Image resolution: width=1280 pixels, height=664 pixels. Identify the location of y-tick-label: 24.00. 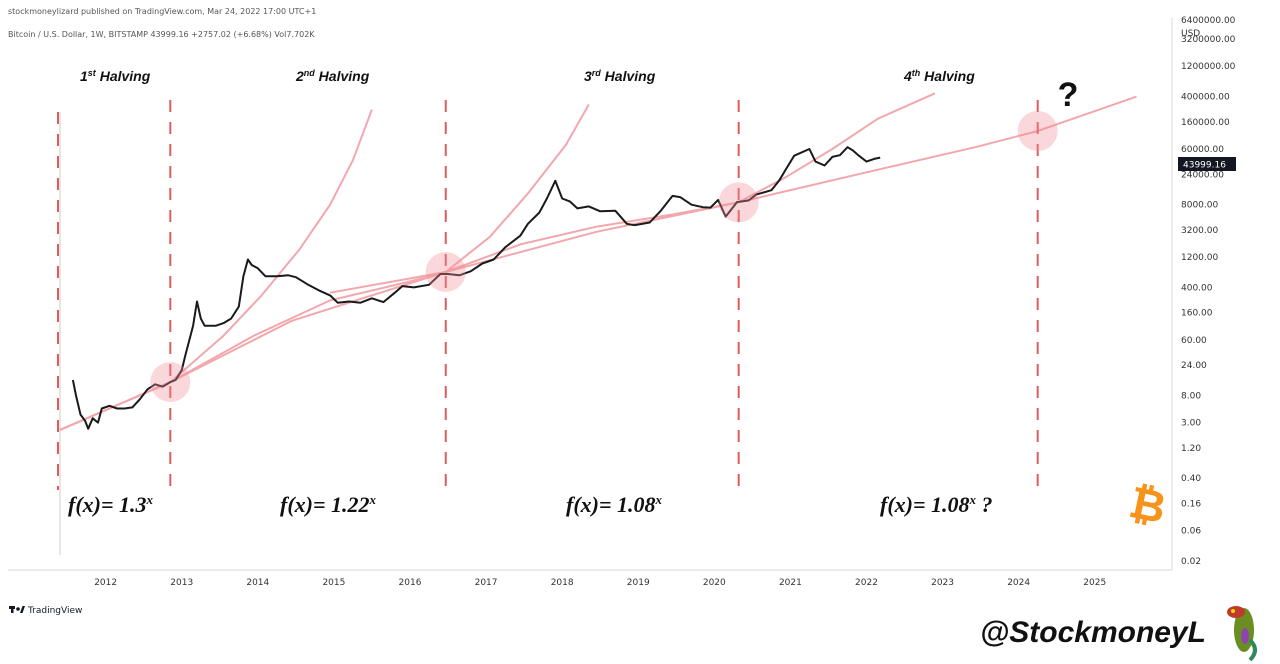
(1194, 366).